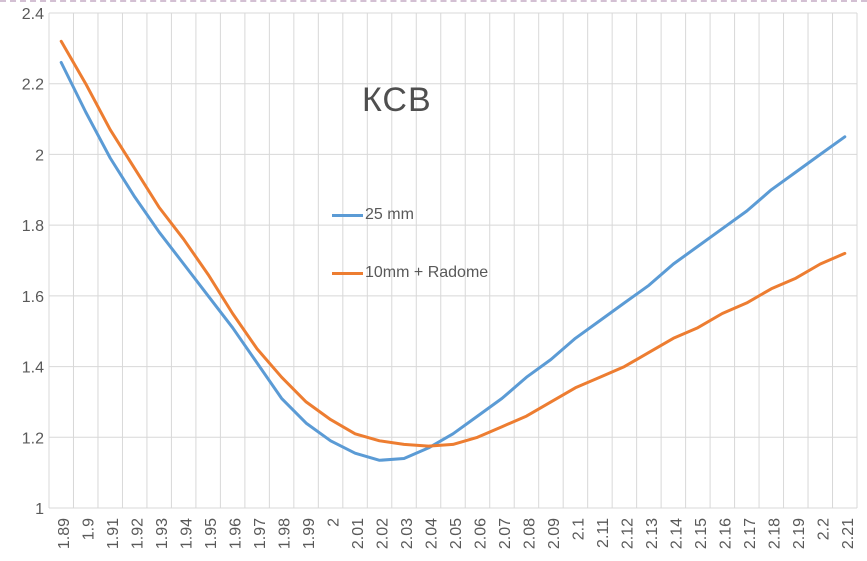 Image resolution: width=867 pixels, height=561 pixels. What do you see at coordinates (389, 214) in the screenshot?
I see `legend-label-25mm: 25 mm` at bounding box center [389, 214].